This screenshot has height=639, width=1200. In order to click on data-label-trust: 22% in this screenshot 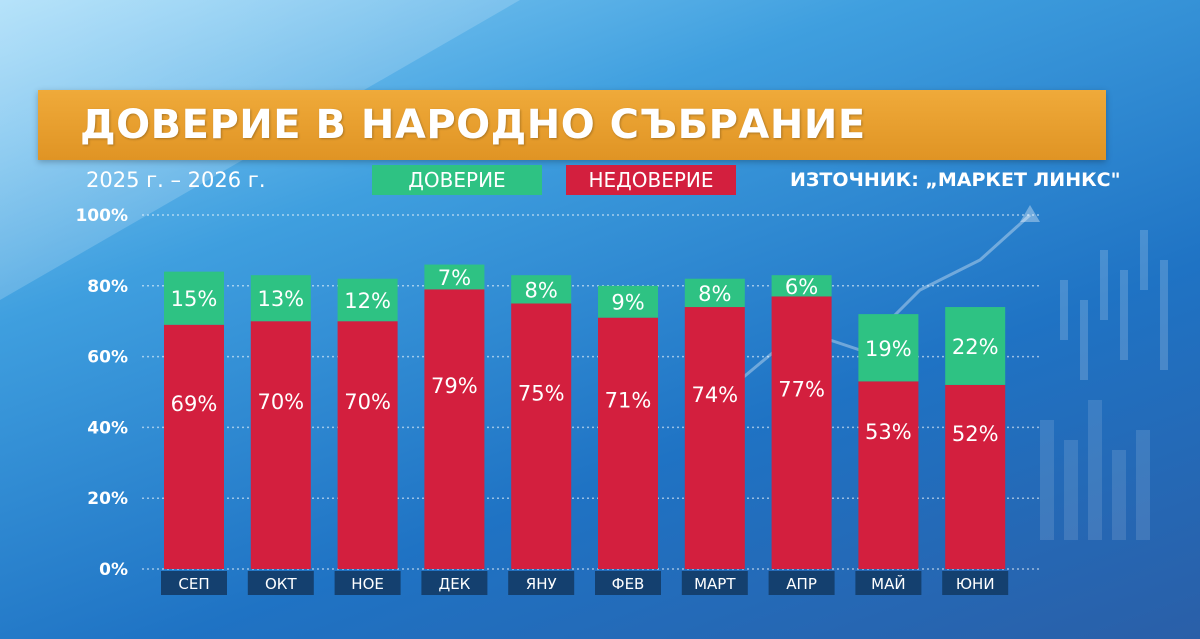, I will do `click(975, 347)`.